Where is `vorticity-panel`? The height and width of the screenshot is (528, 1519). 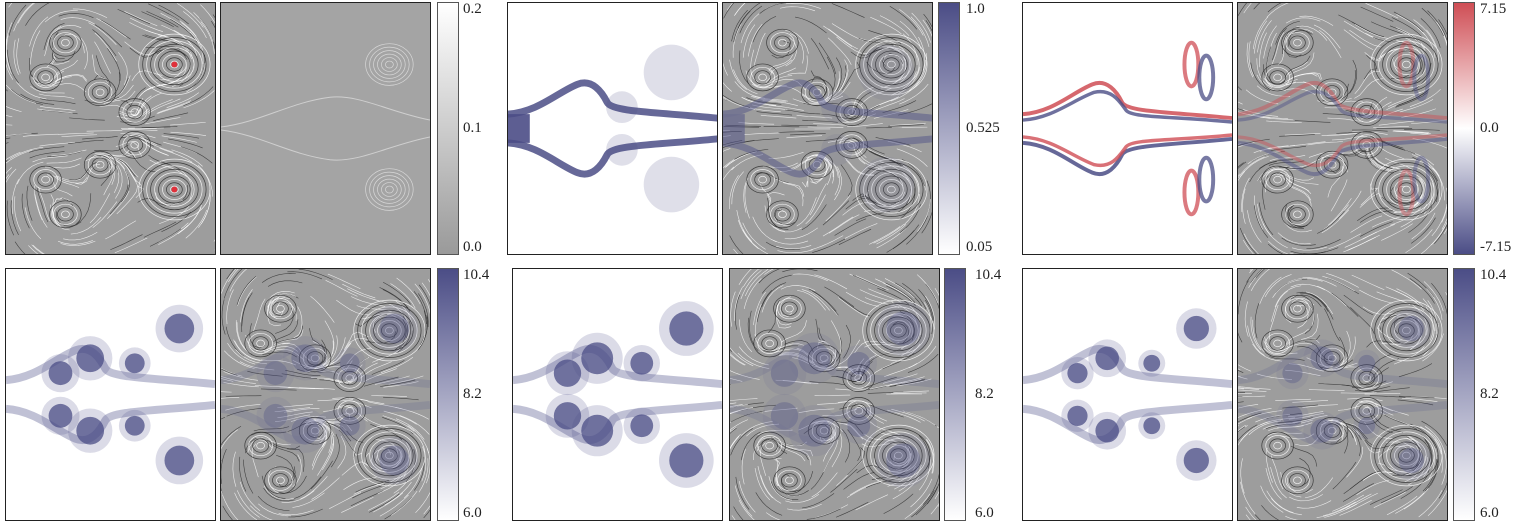 vorticity-panel is located at coordinates (1127, 128).